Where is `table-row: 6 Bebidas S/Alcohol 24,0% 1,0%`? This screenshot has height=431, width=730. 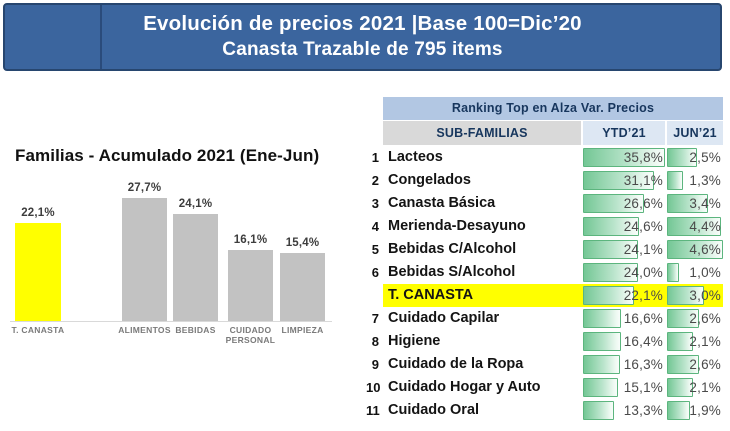 table-row: 6 Bebidas S/Alcohol 24,0% 1,0% is located at coordinates (546, 272).